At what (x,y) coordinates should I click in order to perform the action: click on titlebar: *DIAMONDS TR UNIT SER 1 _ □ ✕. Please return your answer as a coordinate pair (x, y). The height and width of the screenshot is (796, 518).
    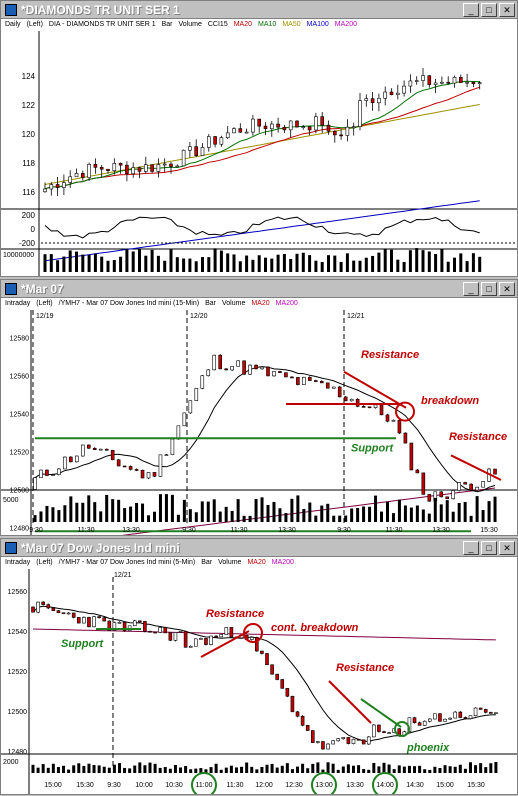
    Looking at the image, I should click on (259, 10).